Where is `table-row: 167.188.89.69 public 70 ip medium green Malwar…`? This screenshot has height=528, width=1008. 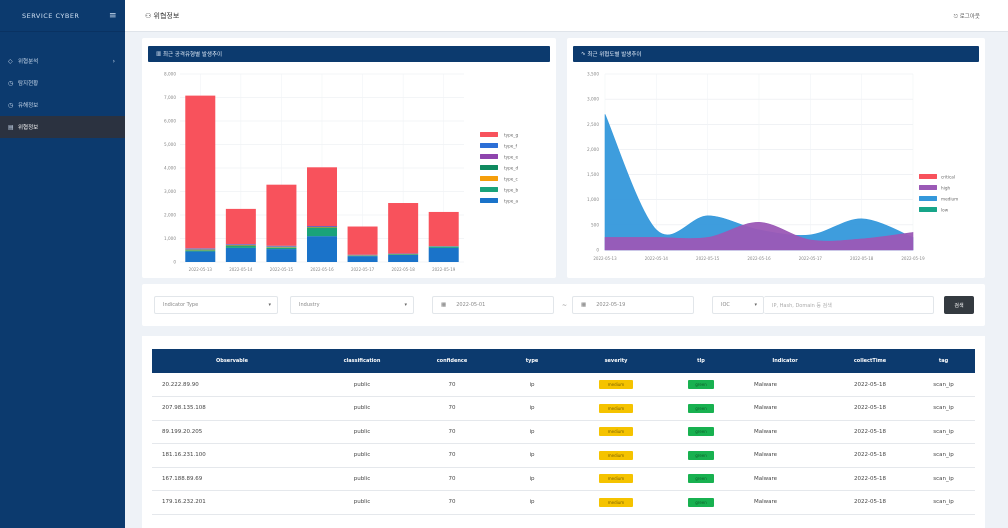
table-row: 167.188.89.69 public 70 ip medium green Malwar… is located at coordinates (563, 479).